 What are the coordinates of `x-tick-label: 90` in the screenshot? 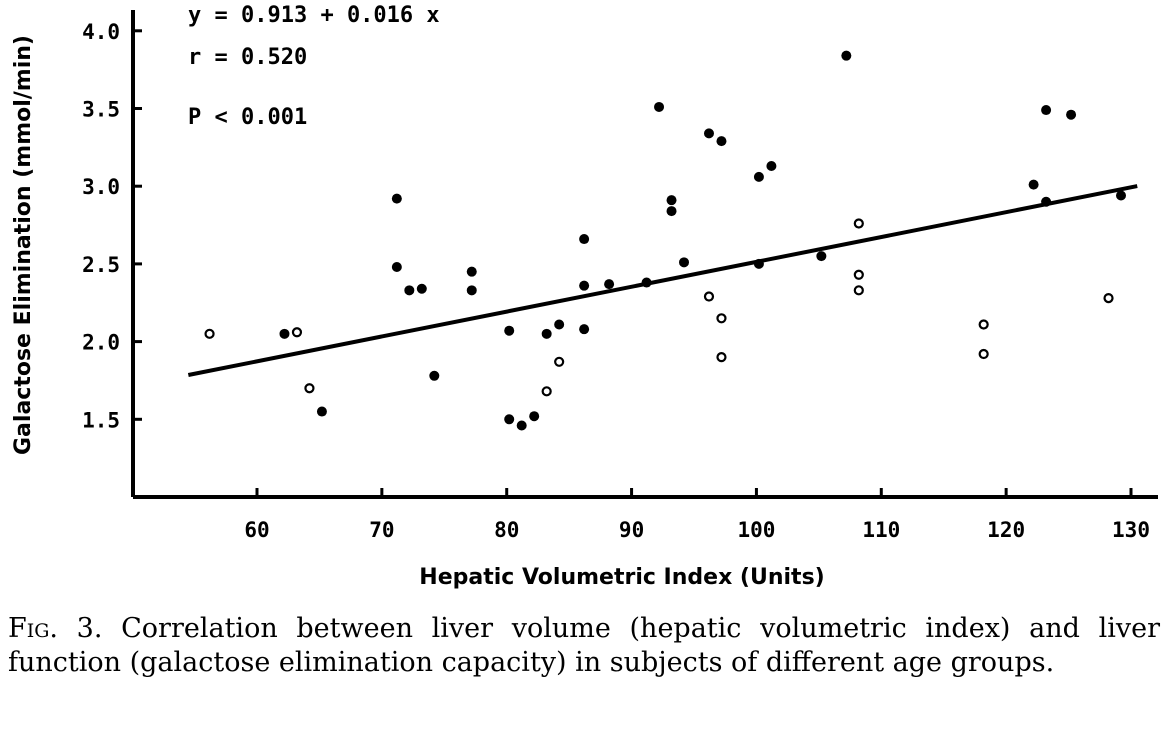 It's located at (631, 530).